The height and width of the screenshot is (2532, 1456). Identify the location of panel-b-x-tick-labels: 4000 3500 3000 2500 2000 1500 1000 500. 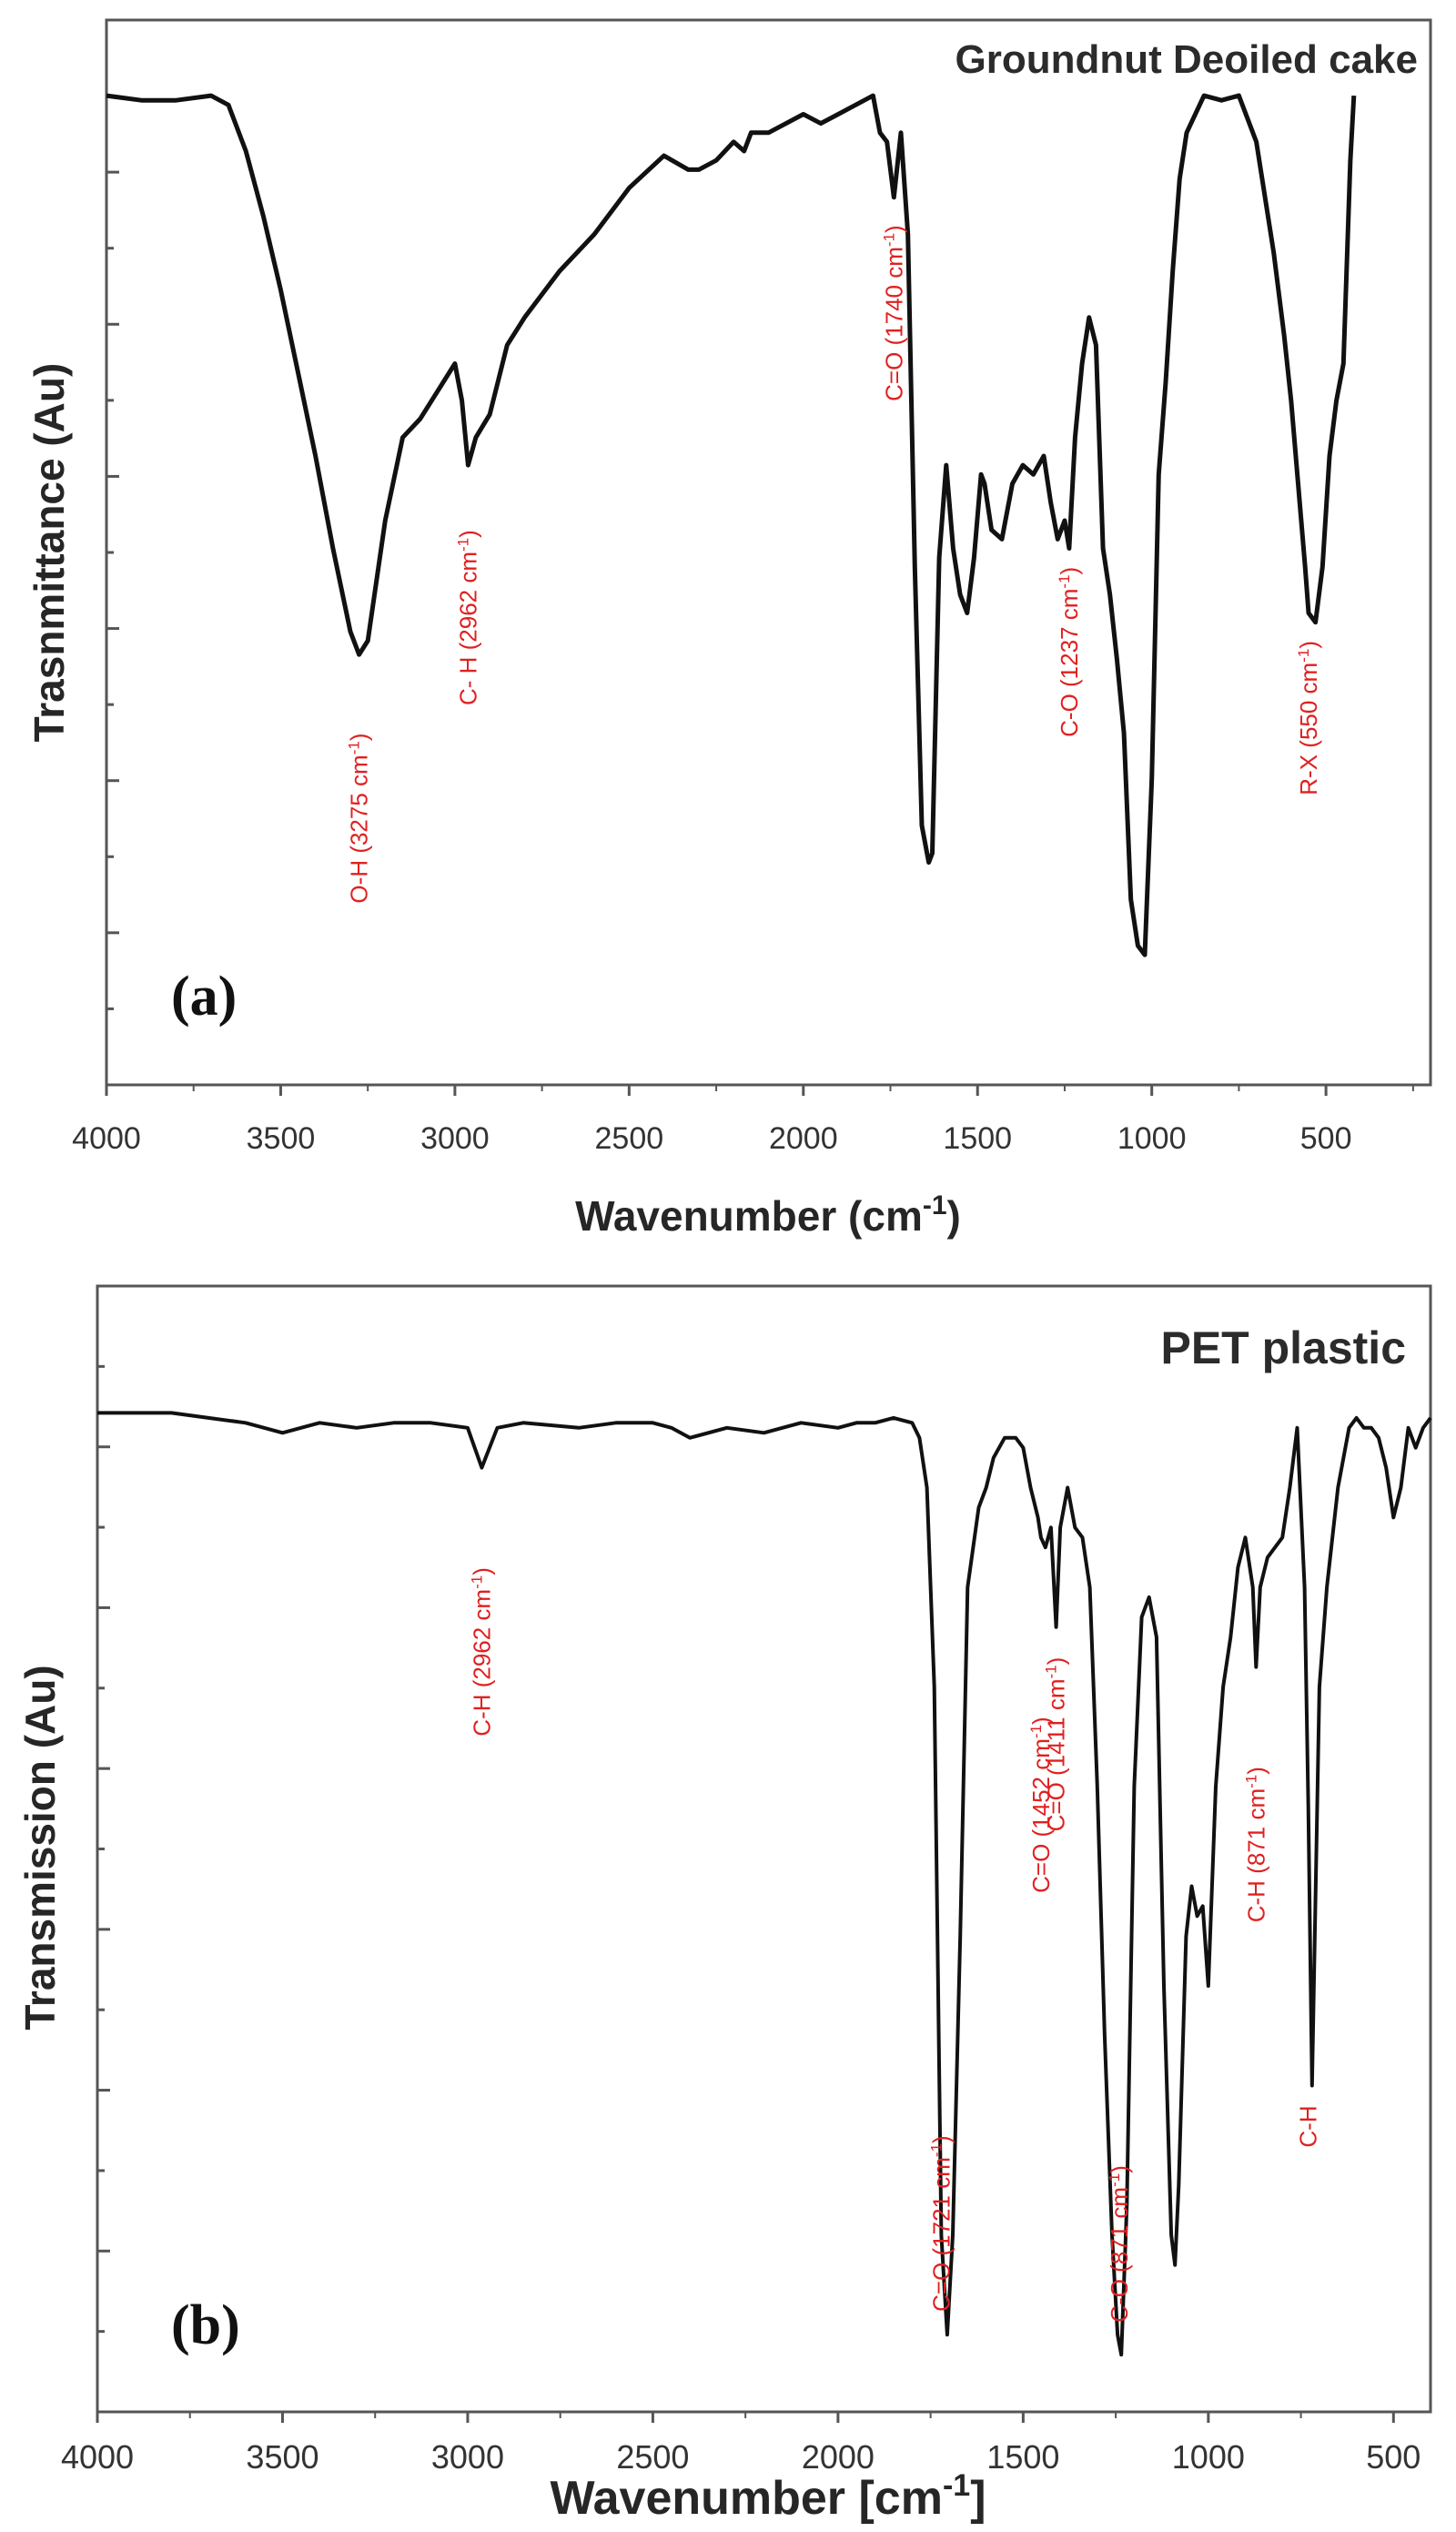
(741, 2457).